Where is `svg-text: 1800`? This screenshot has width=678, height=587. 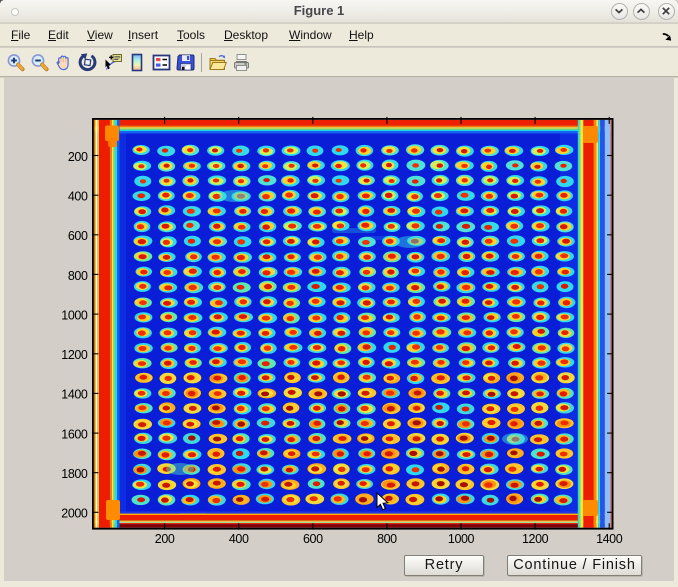
svg-text: 1800 is located at coordinates (74, 474).